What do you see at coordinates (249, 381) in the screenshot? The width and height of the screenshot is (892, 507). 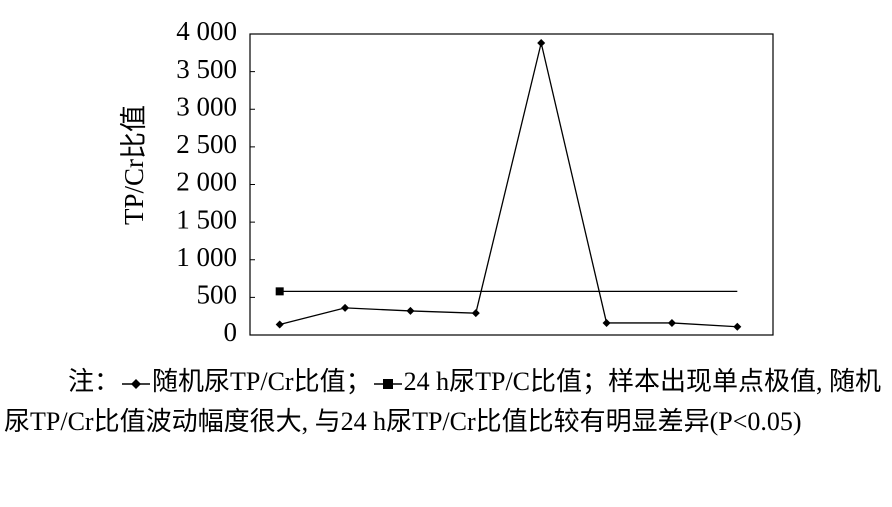 I see `legend-label: 随机尿TP/Cr比值` at bounding box center [249, 381].